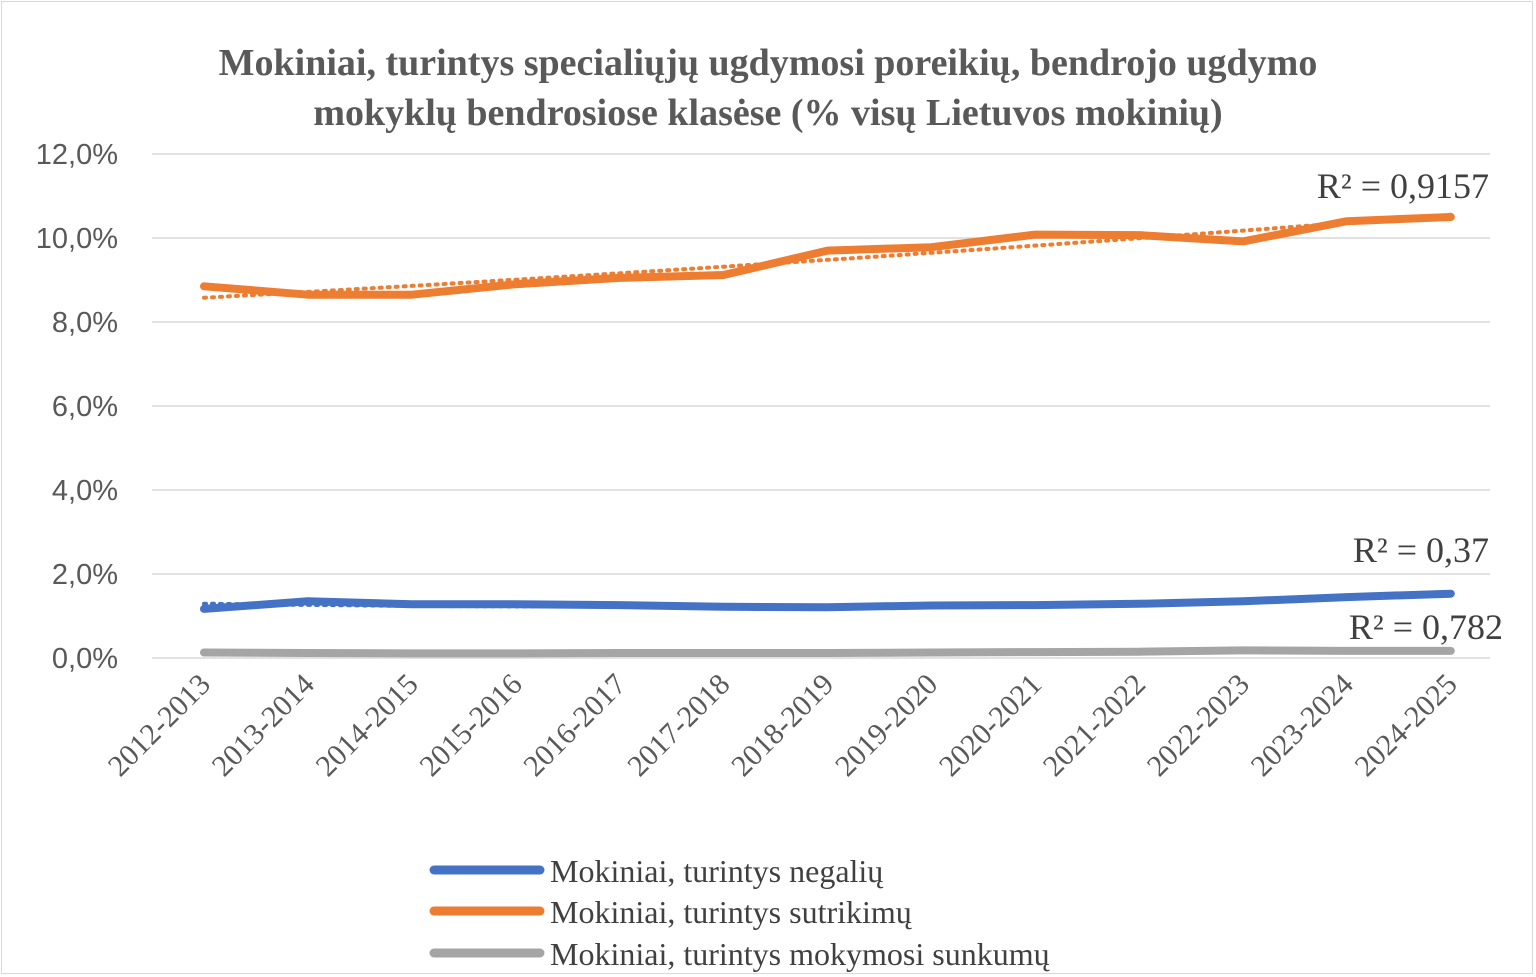  I want to click on y-tick-label: 0,0%, so click(85, 659).